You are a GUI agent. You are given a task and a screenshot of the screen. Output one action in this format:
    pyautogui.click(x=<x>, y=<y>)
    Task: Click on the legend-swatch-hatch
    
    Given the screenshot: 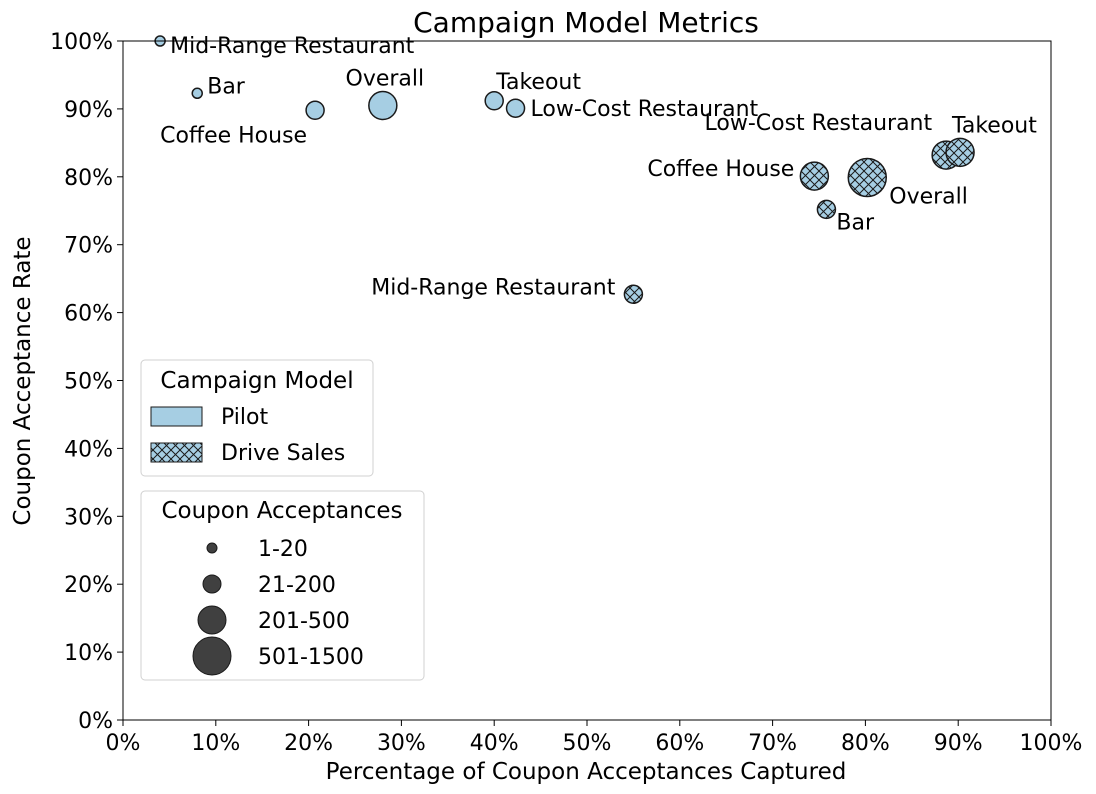 What is the action you would take?
    pyautogui.click(x=176, y=452)
    